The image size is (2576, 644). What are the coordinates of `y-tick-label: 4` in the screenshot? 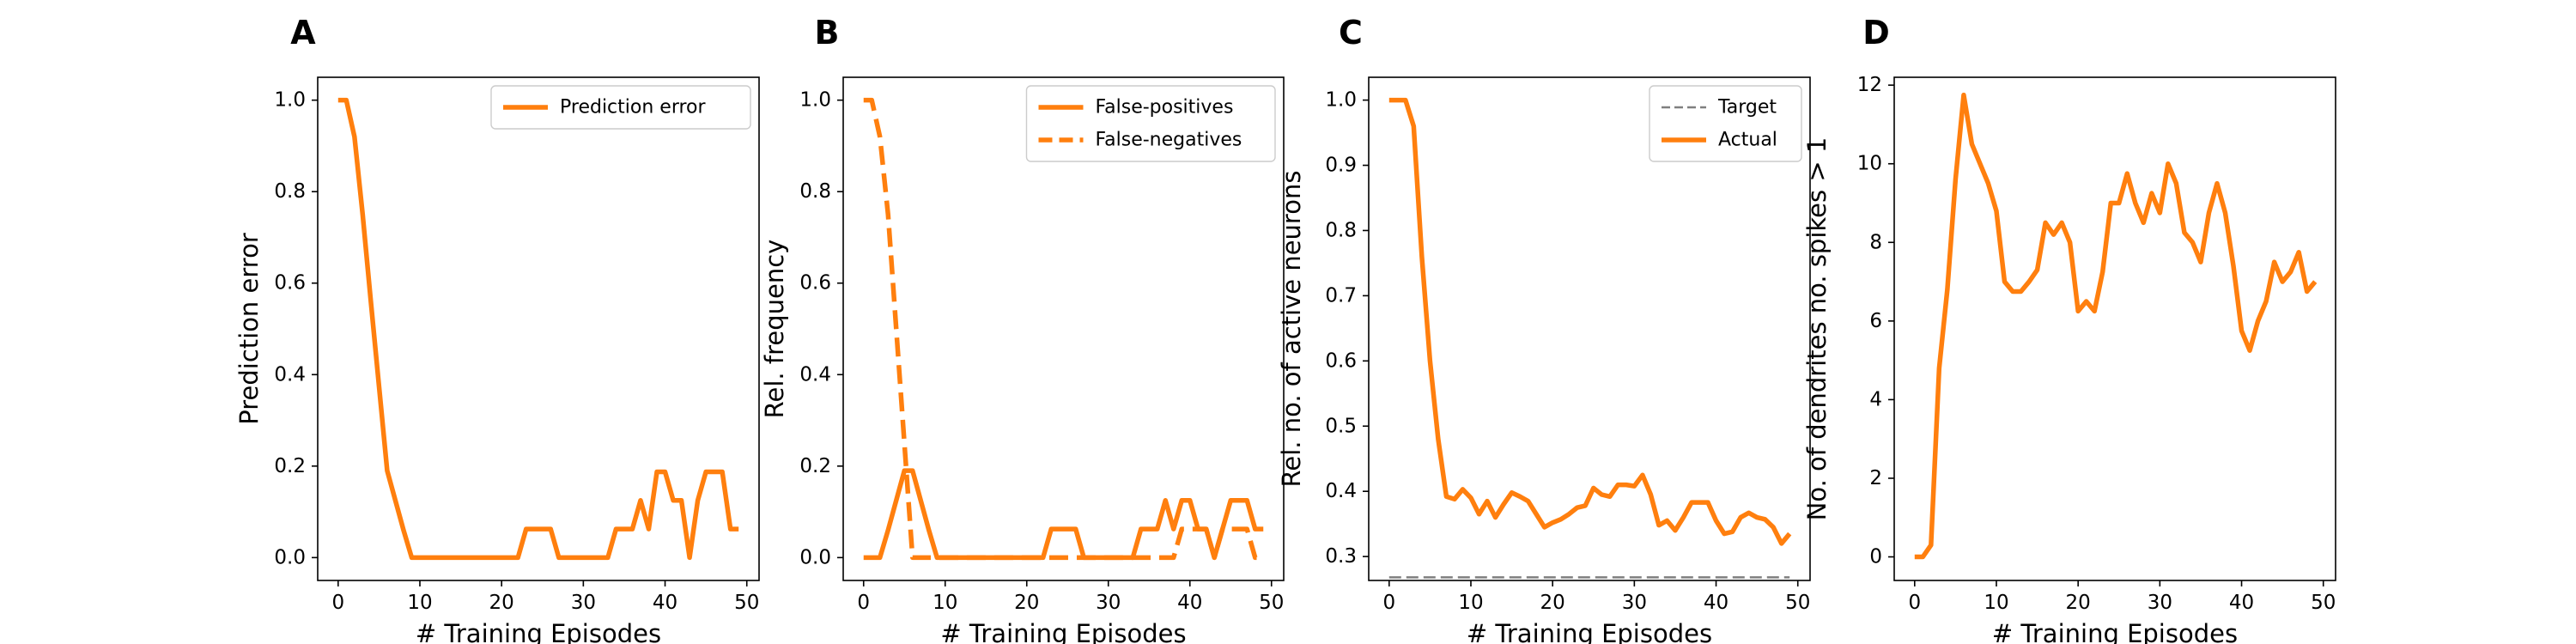 It's located at (1875, 399).